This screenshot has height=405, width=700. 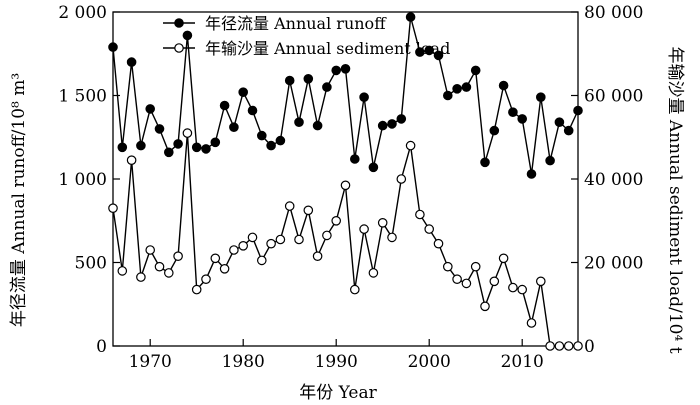 What do you see at coordinates (275, 23) in the screenshot?
I see `legend-item-runoff: 年径流量 Annual runoff` at bounding box center [275, 23].